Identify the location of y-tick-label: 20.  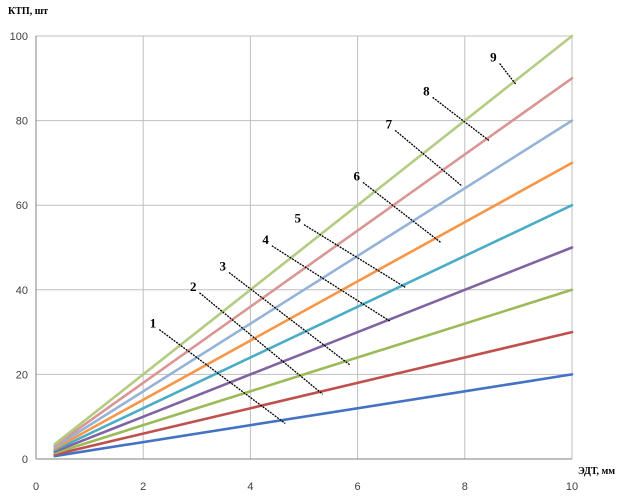
(22, 375).